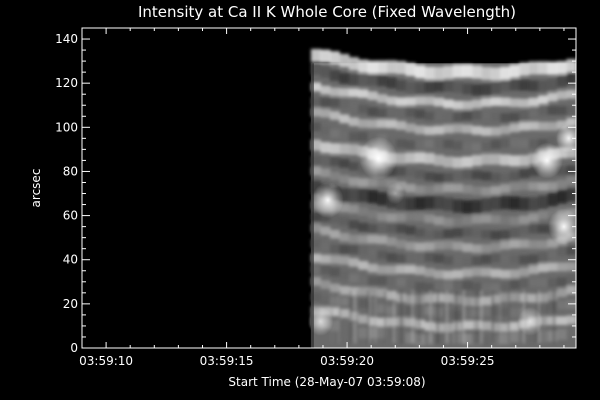 The image size is (600, 400). Describe the element at coordinates (70, 216) in the screenshot. I see `y-tick-label: 60` at that location.